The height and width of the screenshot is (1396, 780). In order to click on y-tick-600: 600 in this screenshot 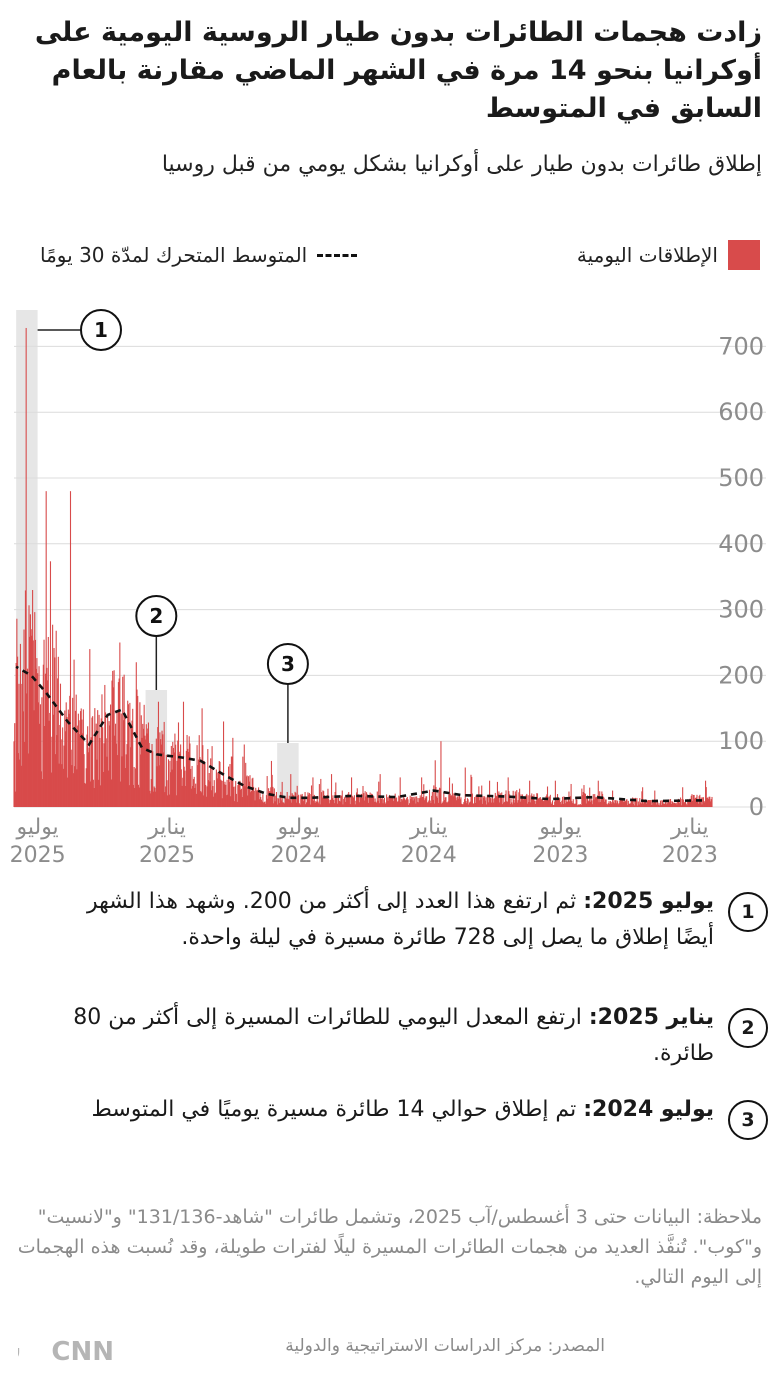, I will do `click(741, 412)`.